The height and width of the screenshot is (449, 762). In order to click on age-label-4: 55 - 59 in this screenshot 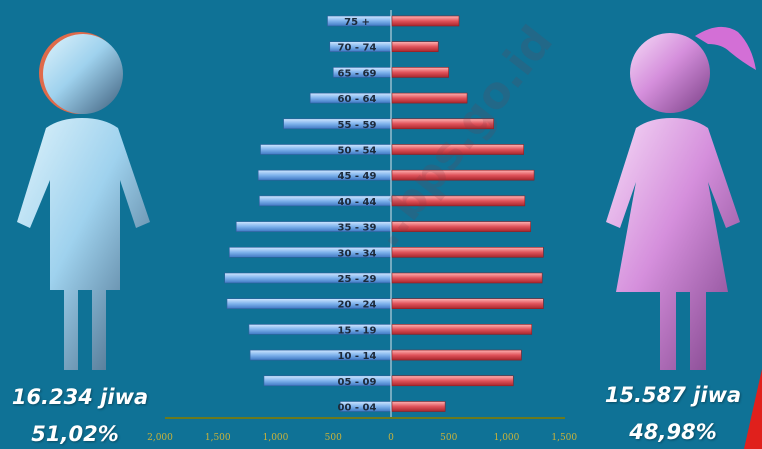, I will do `click(357, 125)`.